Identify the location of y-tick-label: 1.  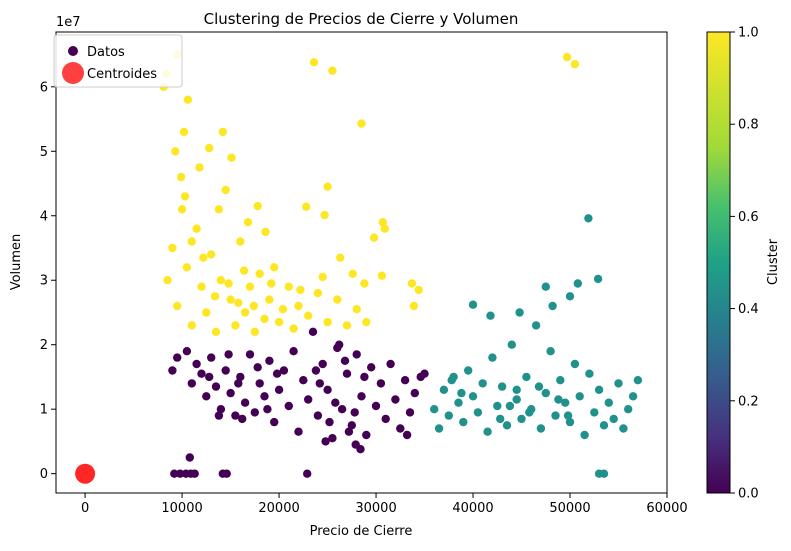
(44, 410).